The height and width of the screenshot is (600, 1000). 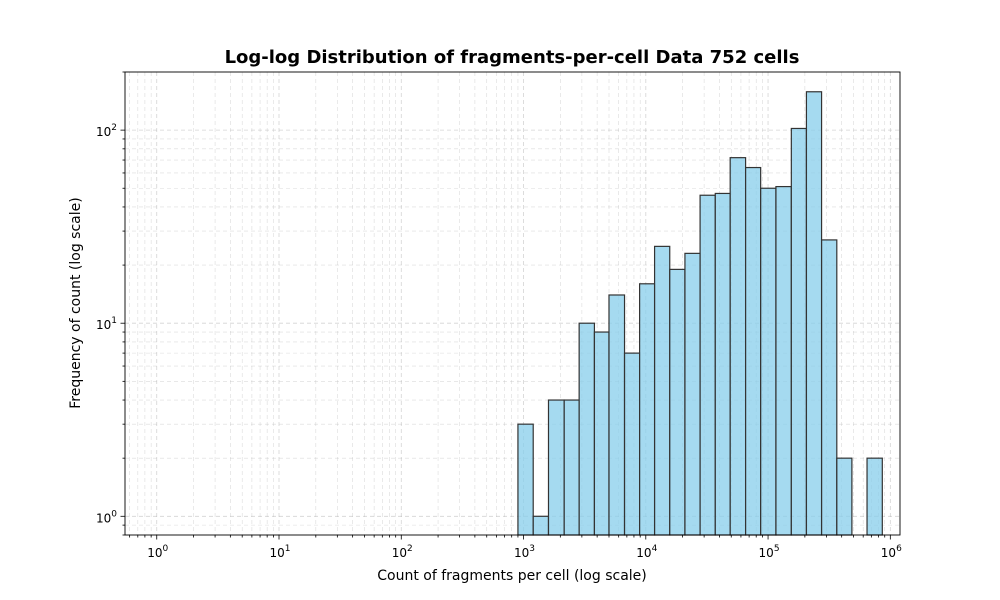 I want to click on y-tick-label: 10¹, so click(x=106, y=324).